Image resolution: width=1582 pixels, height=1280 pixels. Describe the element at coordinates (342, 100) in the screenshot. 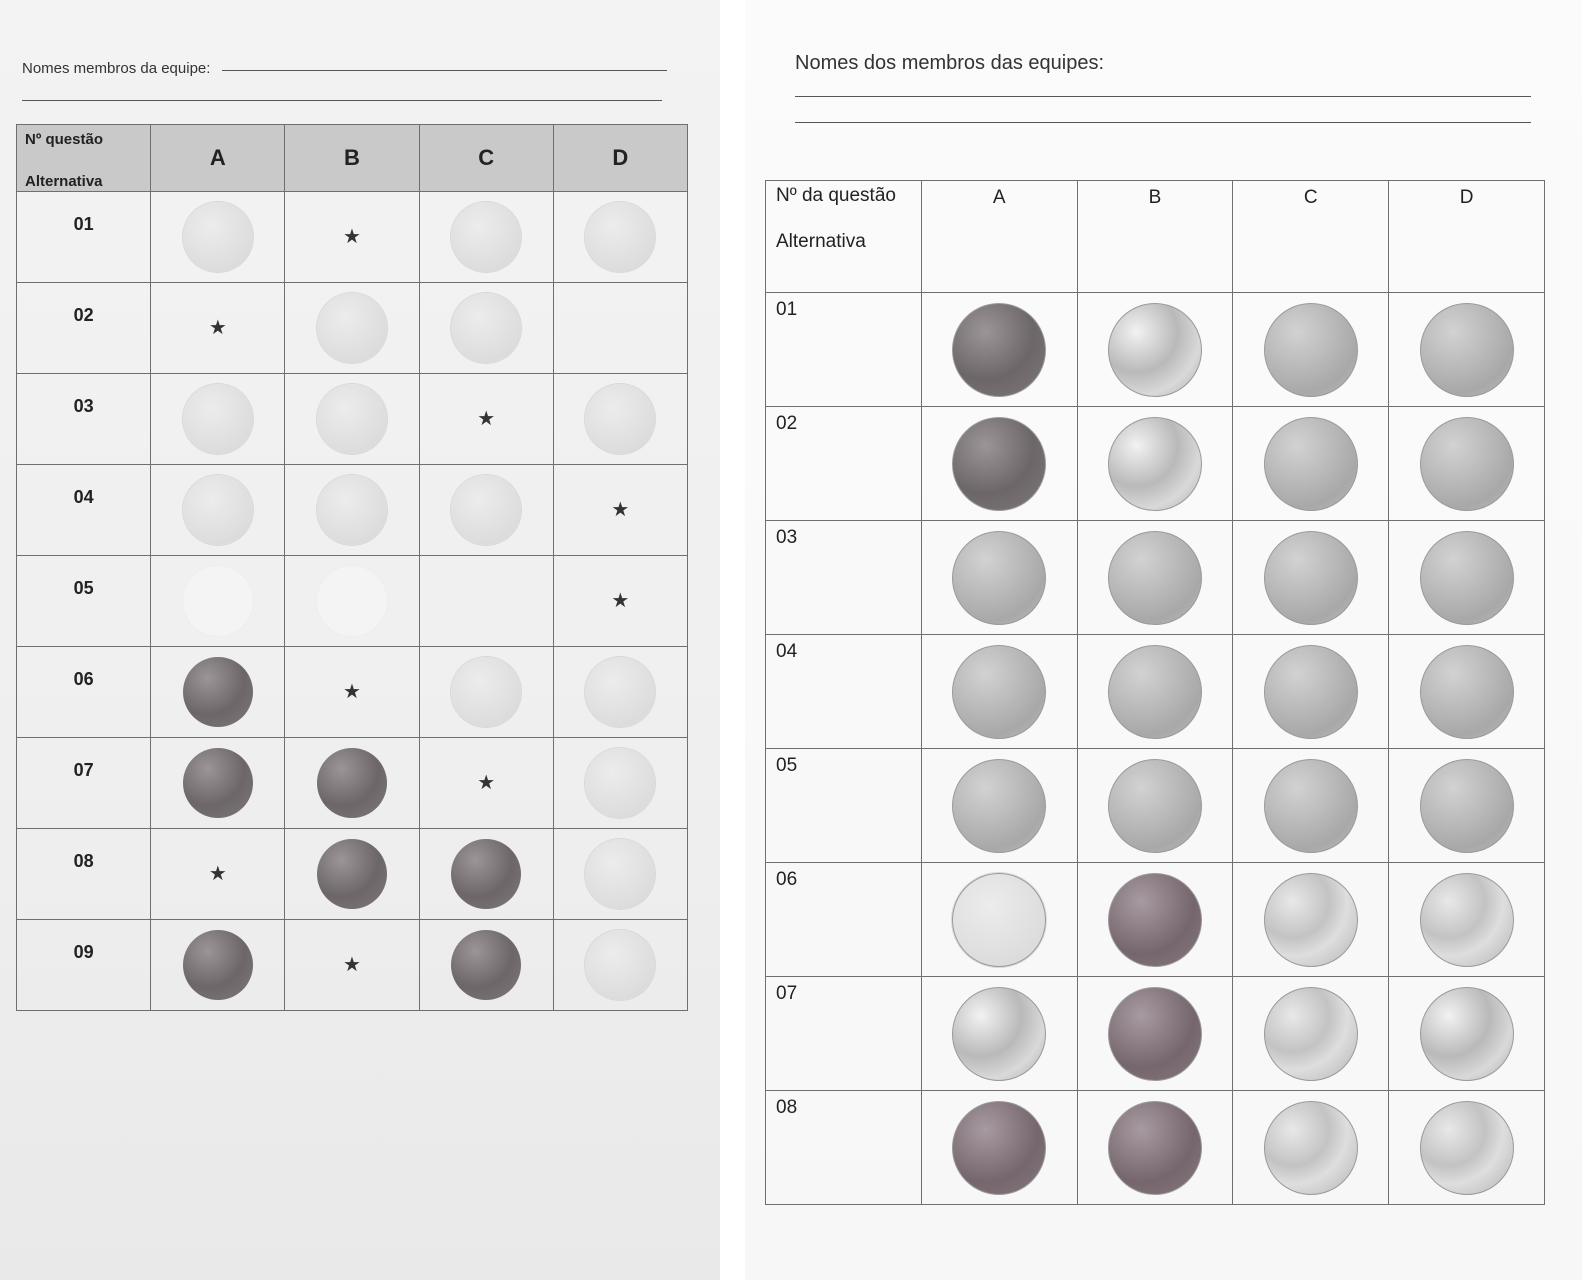

I see `names-line` at that location.